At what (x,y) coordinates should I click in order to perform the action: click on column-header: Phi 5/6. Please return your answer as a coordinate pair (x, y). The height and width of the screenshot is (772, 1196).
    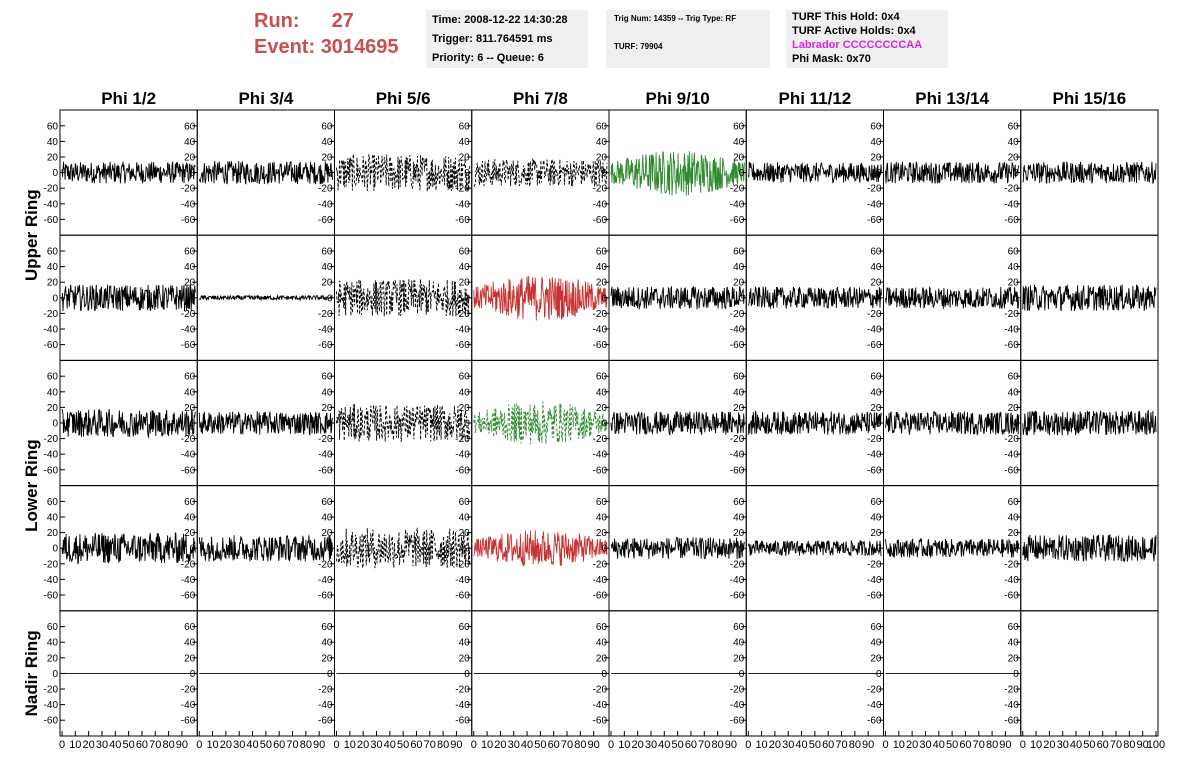
    Looking at the image, I should click on (403, 98).